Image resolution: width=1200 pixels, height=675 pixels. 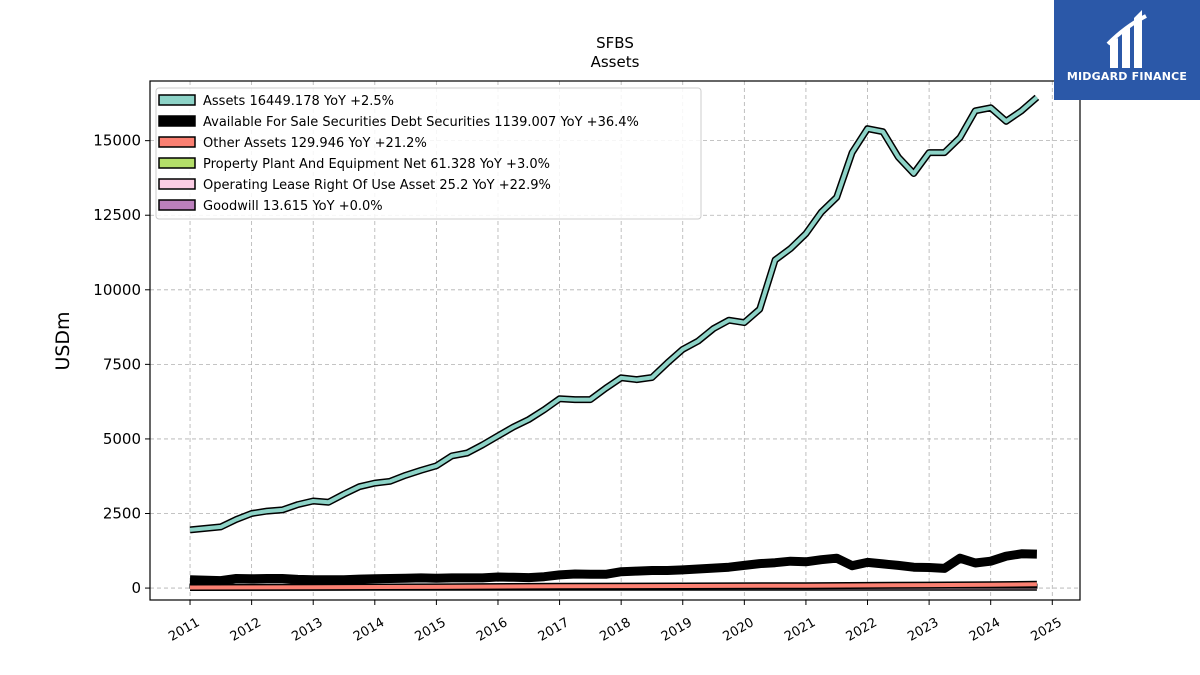 What do you see at coordinates (117, 290) in the screenshot?
I see `y-tick-label: 10000` at bounding box center [117, 290].